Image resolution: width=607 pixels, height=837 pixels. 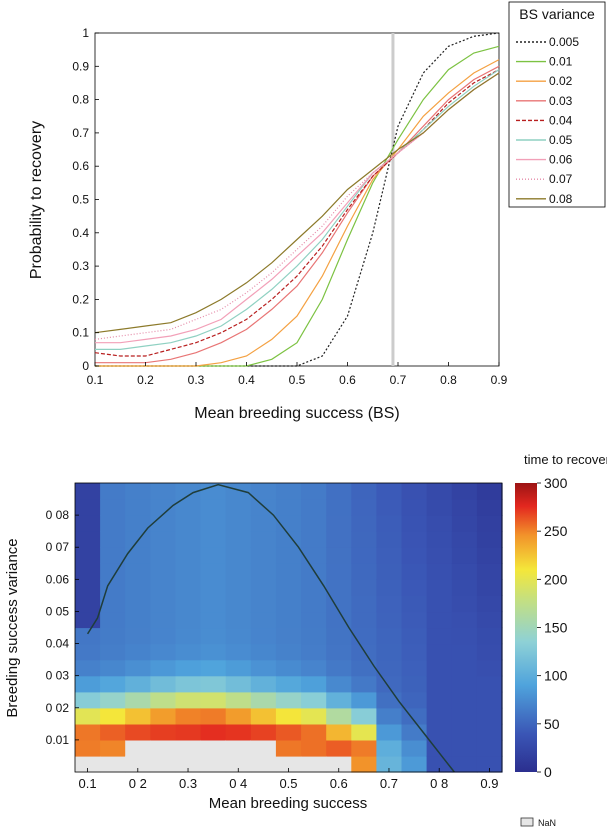 I want to click on top-x-axis-label: Mean breeding success (BS), so click(x=296, y=413).